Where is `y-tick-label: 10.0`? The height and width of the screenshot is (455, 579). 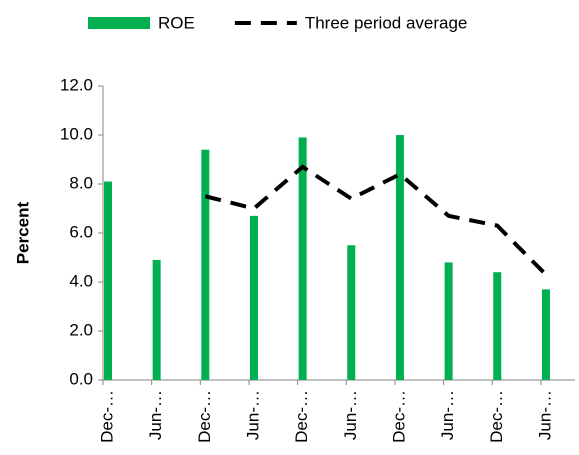 y-tick-label: 10.0 is located at coordinates (76, 133).